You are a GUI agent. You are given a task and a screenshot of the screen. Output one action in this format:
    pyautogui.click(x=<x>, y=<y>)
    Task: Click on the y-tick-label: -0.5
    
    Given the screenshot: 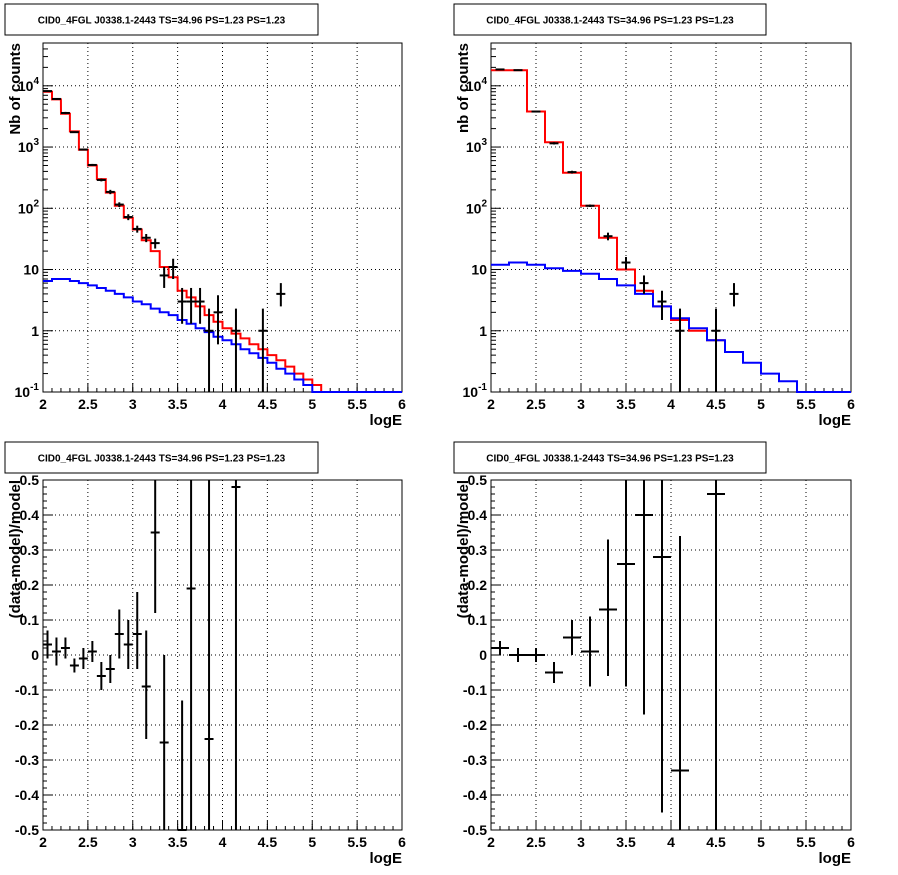 What is the action you would take?
    pyautogui.click(x=475, y=830)
    